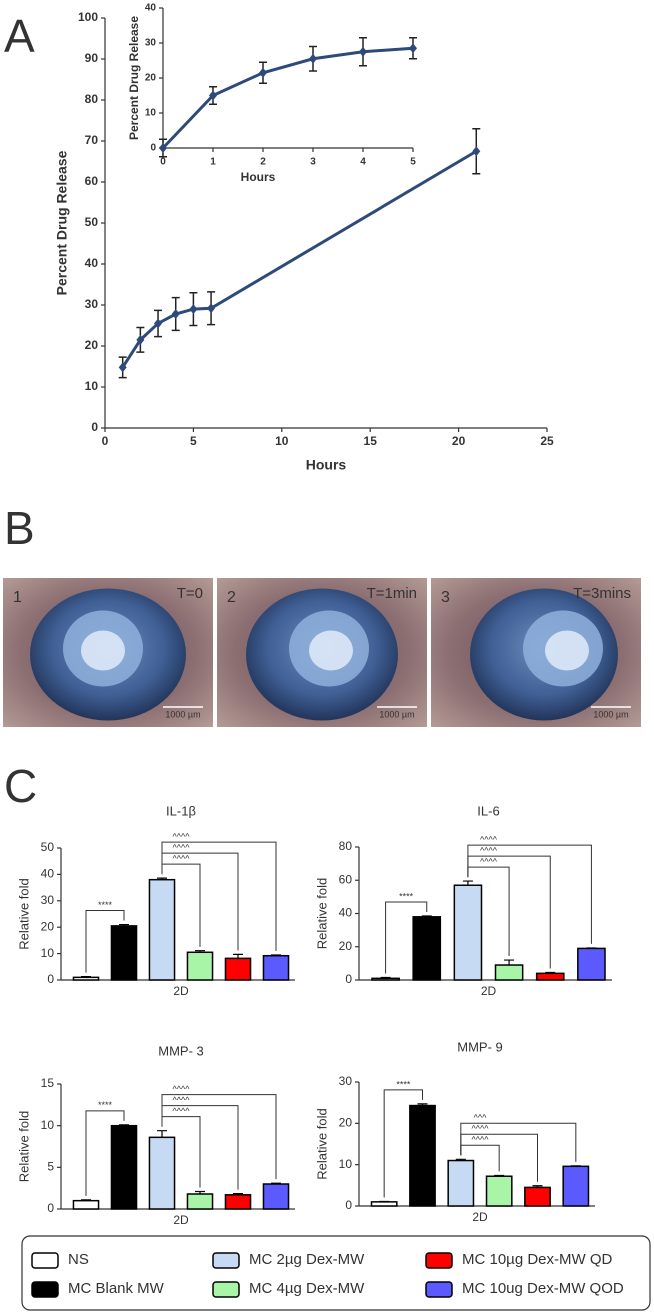  Describe the element at coordinates (307, 1259) in the screenshot. I see `legend-label: MC 2µg Dex-MW` at that location.